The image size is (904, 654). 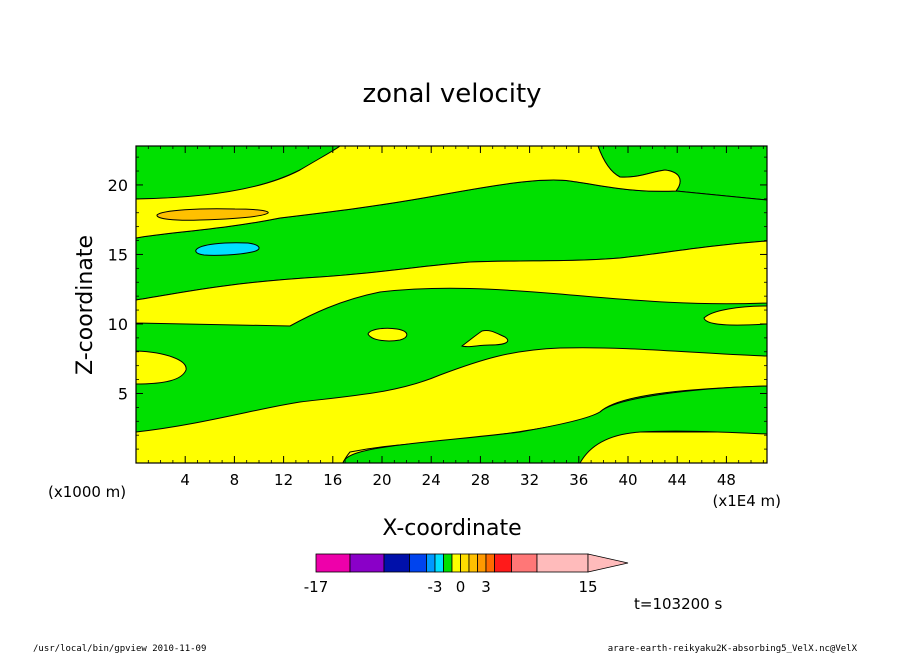 I want to click on y-tick-label: 15, so click(x=118, y=254).